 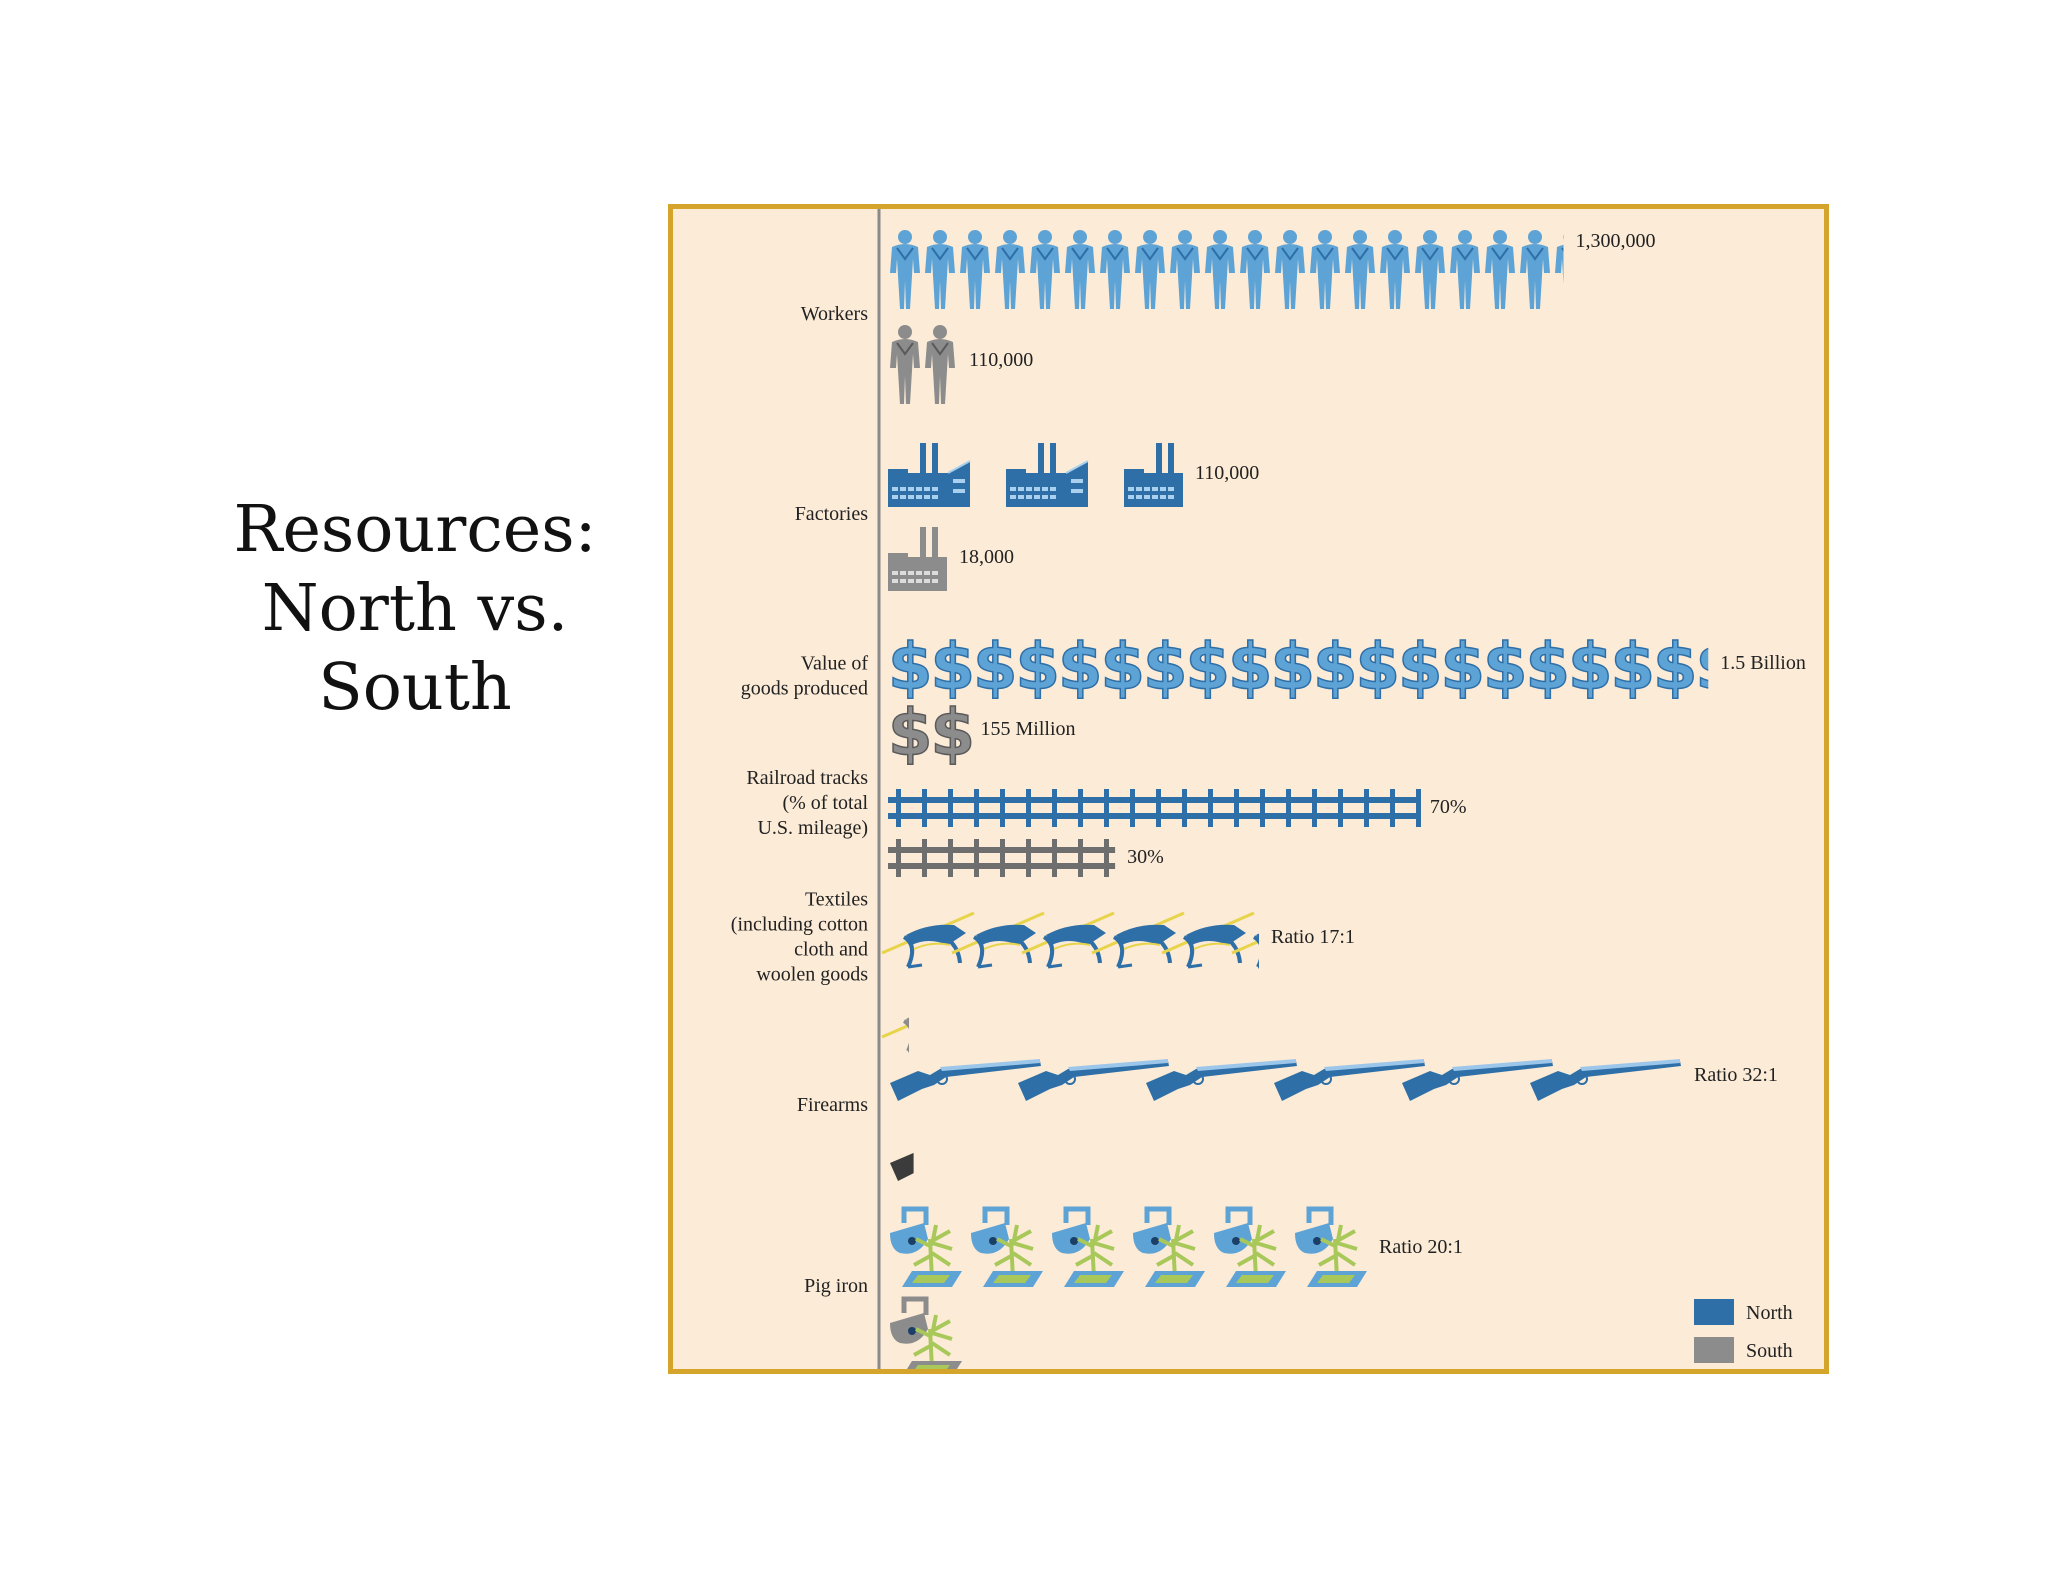 What do you see at coordinates (415, 529) in the screenshot?
I see `title-line: Resources:` at bounding box center [415, 529].